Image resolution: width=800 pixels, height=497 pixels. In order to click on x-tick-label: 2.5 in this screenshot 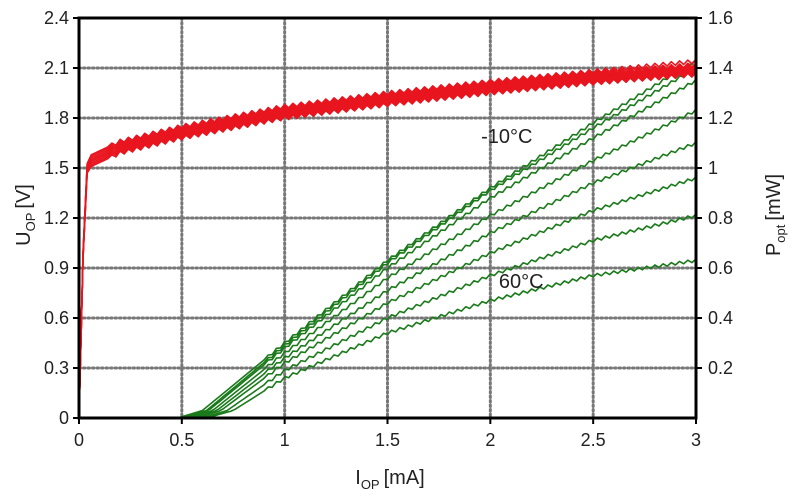, I will do `click(593, 440)`.